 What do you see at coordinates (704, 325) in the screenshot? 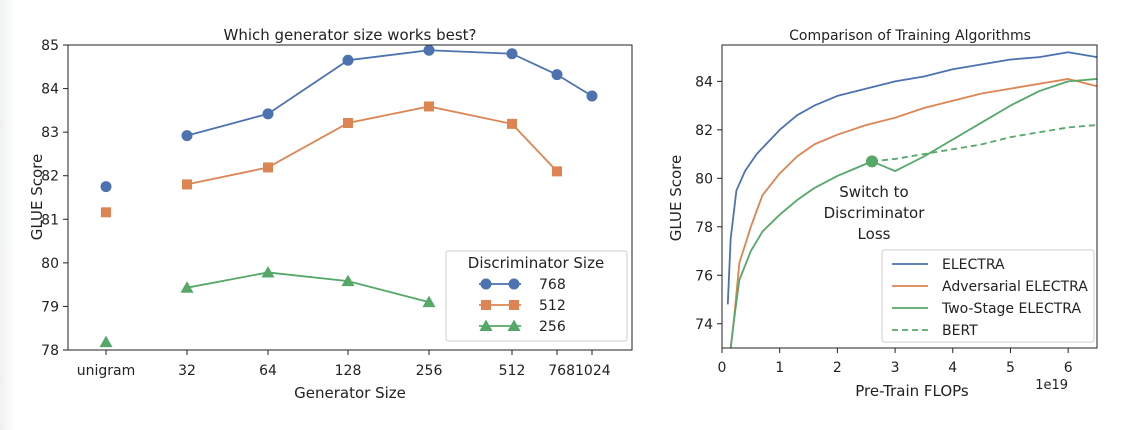
I see `y-tick-label: 74` at bounding box center [704, 325].